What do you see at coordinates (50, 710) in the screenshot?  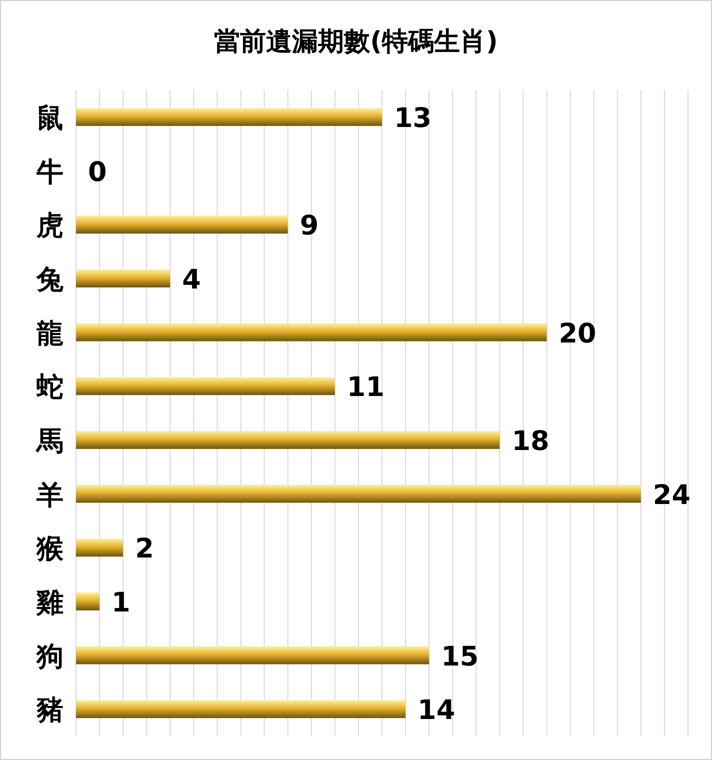 I see `y-tick-label: 豬` at bounding box center [50, 710].